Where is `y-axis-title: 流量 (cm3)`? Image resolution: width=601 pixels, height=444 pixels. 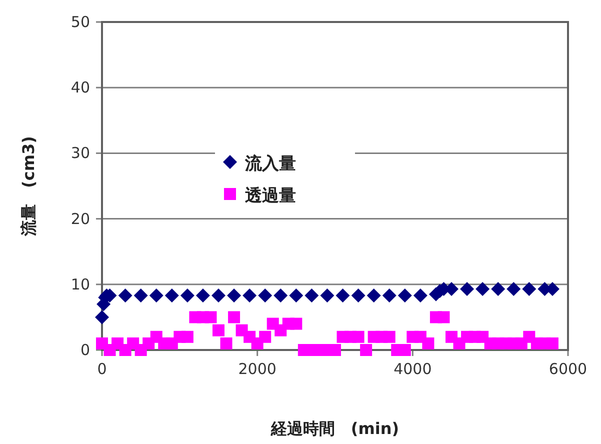 y-axis-title: 流量 (cm3) is located at coordinates (28, 186).